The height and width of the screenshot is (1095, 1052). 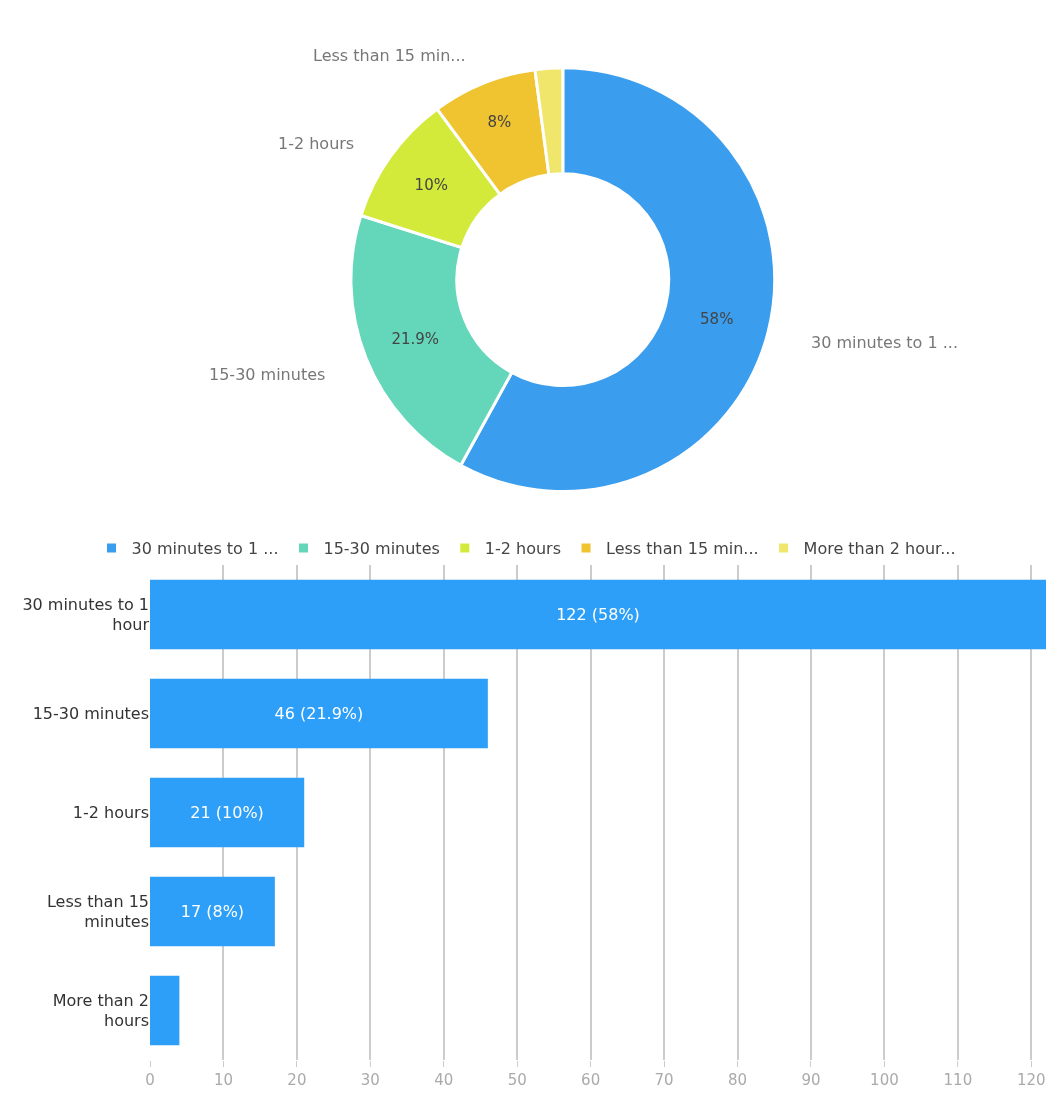 I want to click on y-tick-label: 1-2 hours, so click(x=110, y=813).